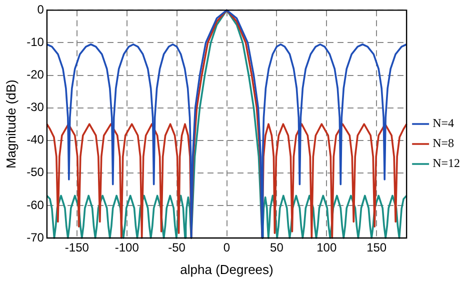  I want to click on legend-label: N=12, so click(446, 163).